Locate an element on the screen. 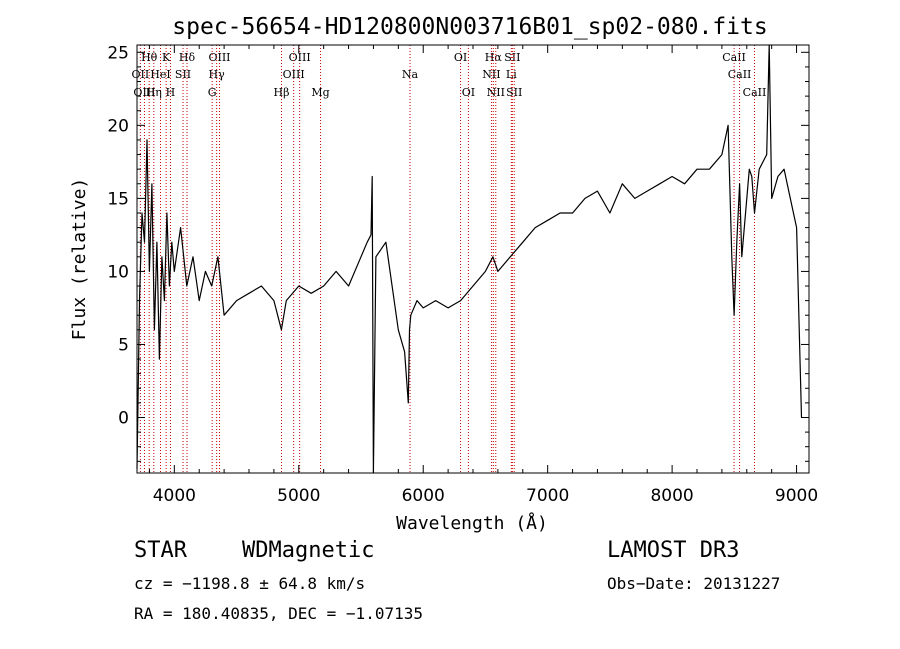 This screenshot has width=900, height=649. redshift-text: cz = −1198.8 ± 64.8 km/s is located at coordinates (250, 583).